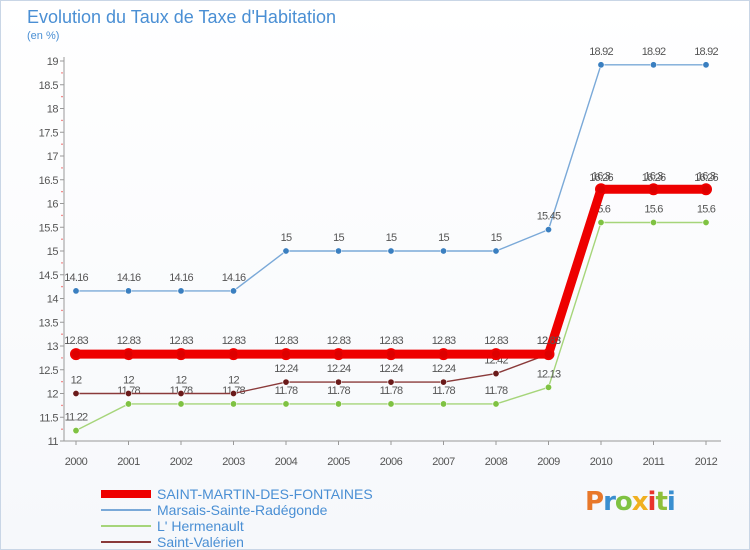 This screenshot has width=750, height=550. I want to click on x-tick-label: 2002, so click(181, 462).